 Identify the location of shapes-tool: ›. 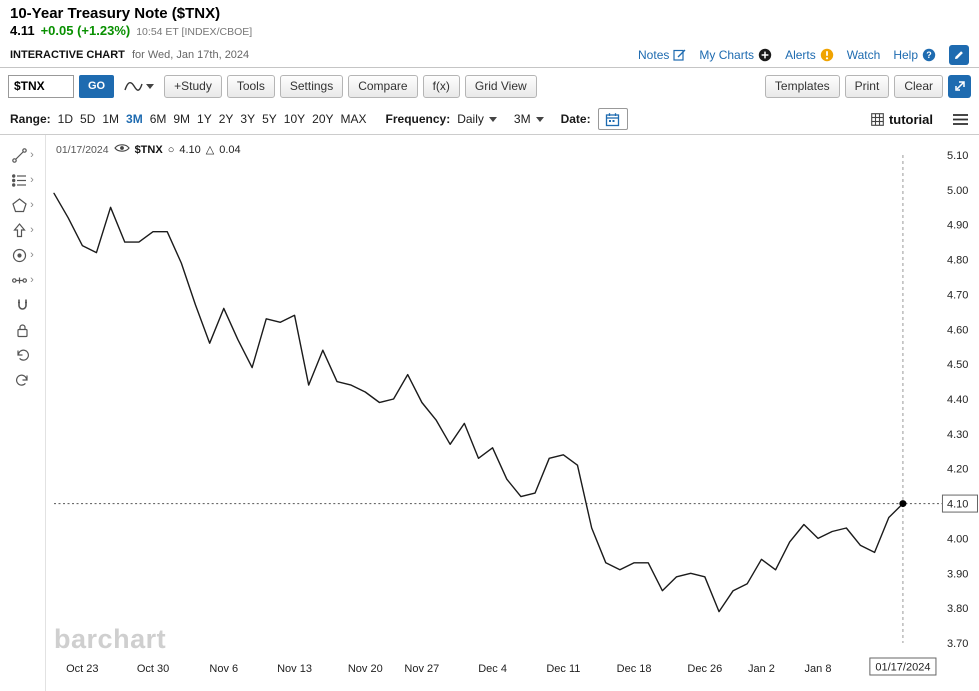
(23, 205).